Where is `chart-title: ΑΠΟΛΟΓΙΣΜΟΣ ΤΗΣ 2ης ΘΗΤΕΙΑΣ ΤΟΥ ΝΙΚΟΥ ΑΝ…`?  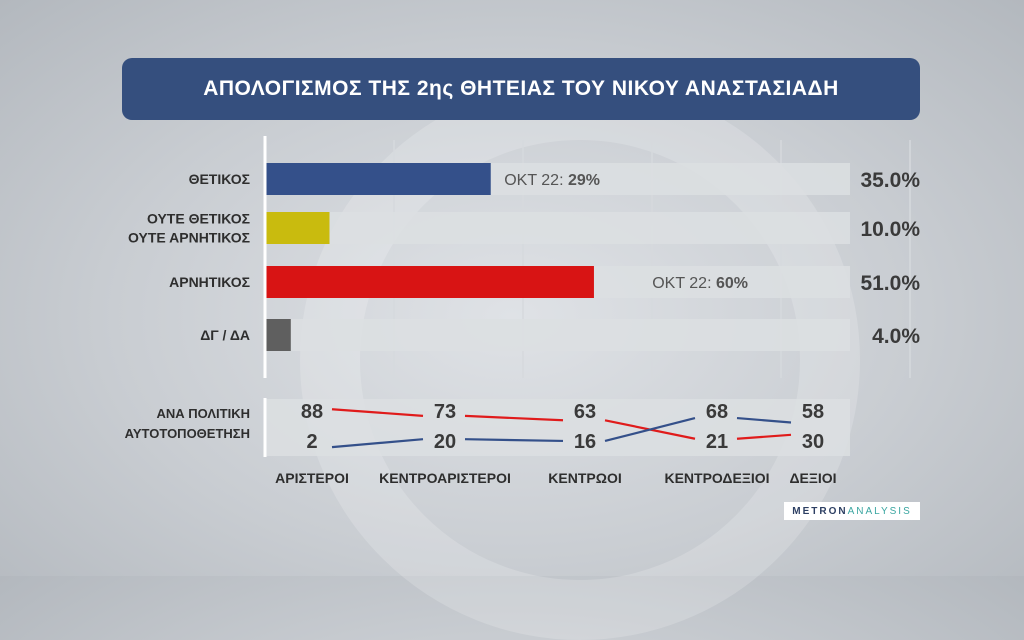 chart-title: ΑΠΟΛΟΓΙΣΜΟΣ ΤΗΣ 2ης ΘΗΤΕΙΑΣ ΤΟΥ ΝΙΚΟΥ ΑΝ… is located at coordinates (521, 89).